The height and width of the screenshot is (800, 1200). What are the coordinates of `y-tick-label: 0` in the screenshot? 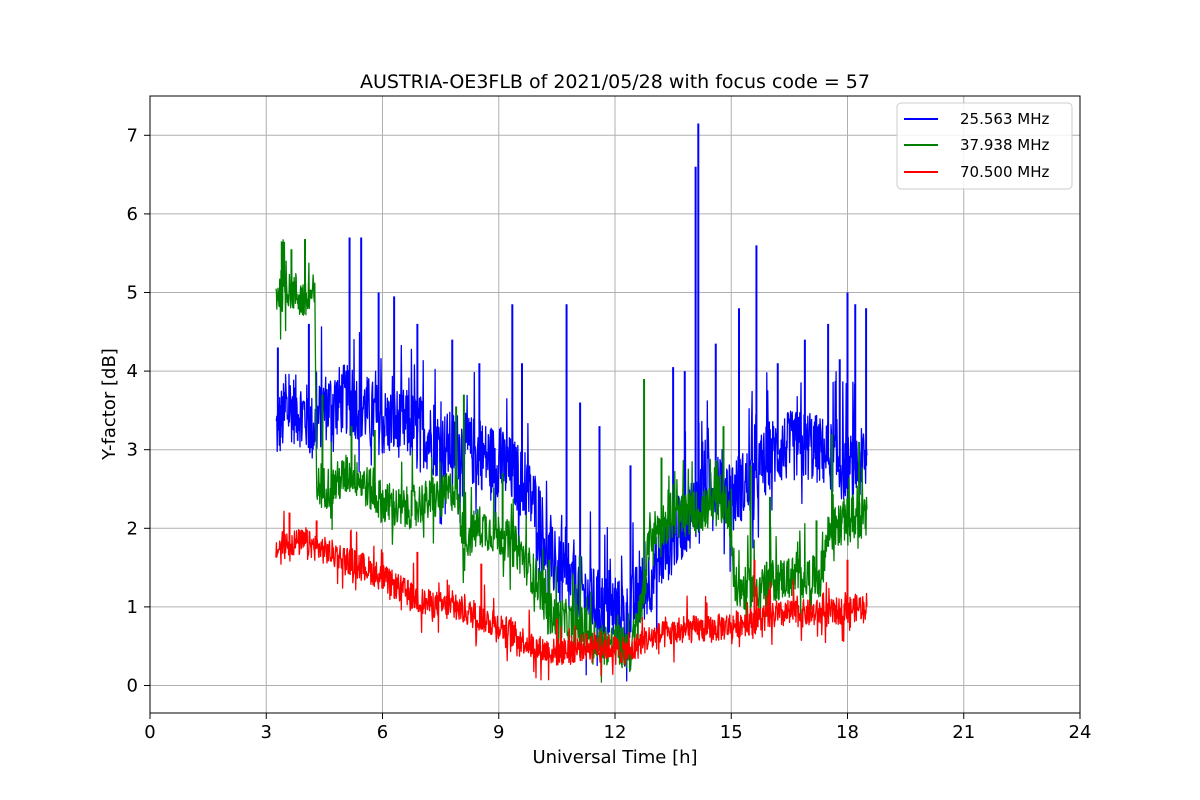 It's located at (132, 685).